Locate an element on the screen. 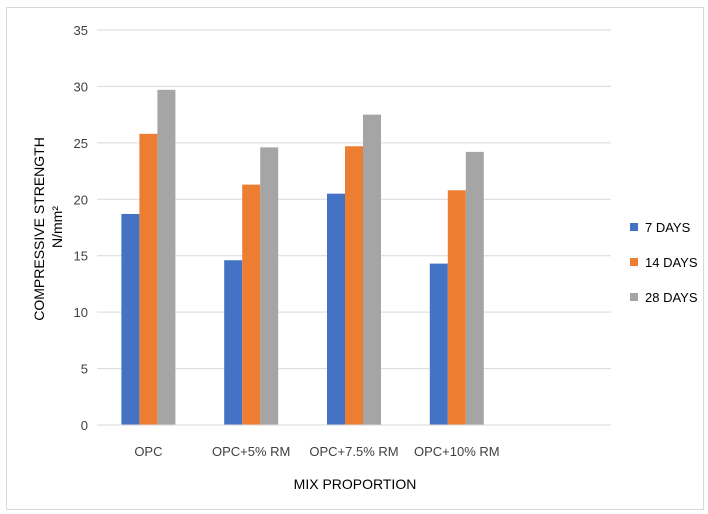 The height and width of the screenshot is (514, 708). y-axis-ticks: 0 5 10 15 20 25 30 35 is located at coordinates (81, 228).